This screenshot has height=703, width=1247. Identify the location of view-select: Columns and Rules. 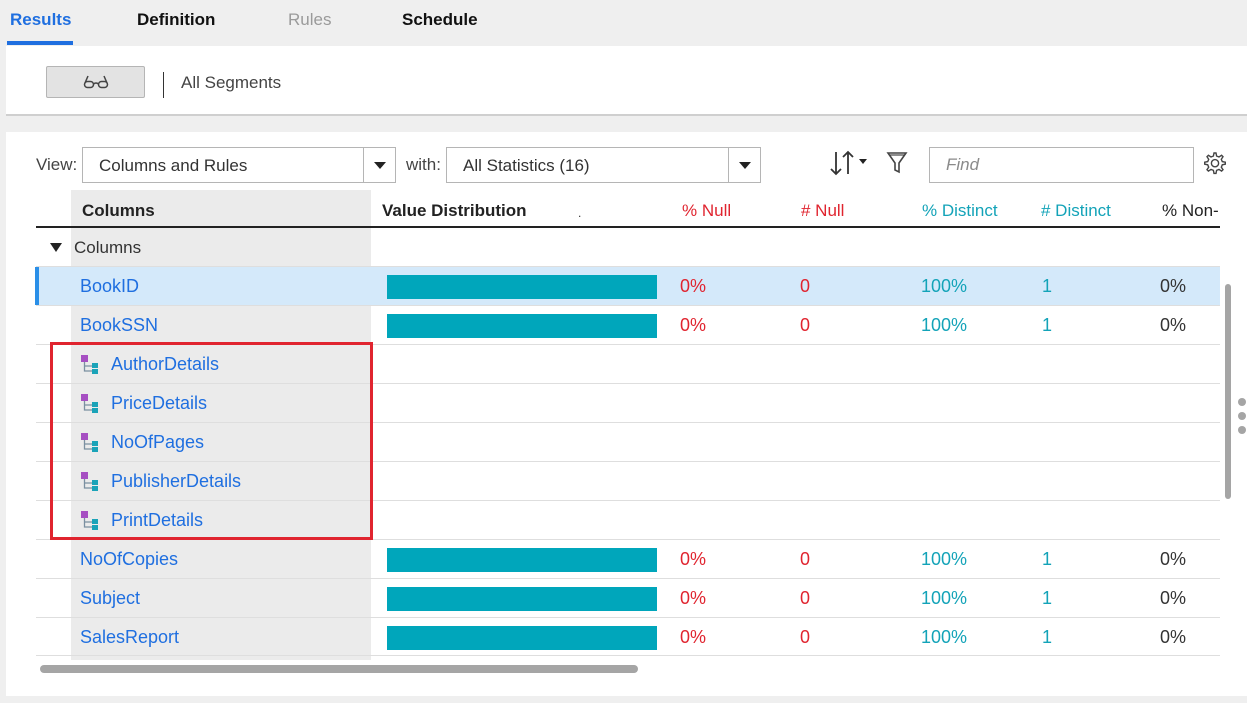
(239, 165).